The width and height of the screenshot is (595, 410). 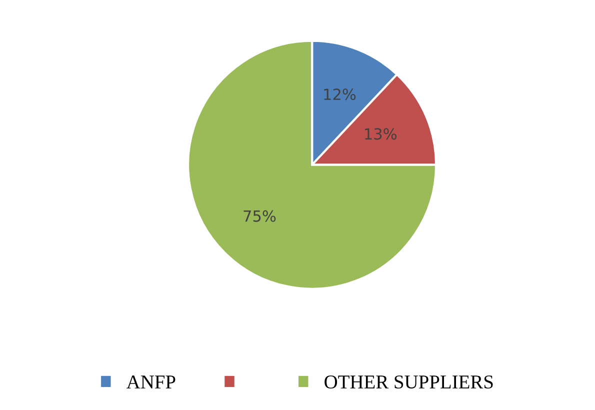 I want to click on legend-label: ANFP, so click(x=151, y=382).